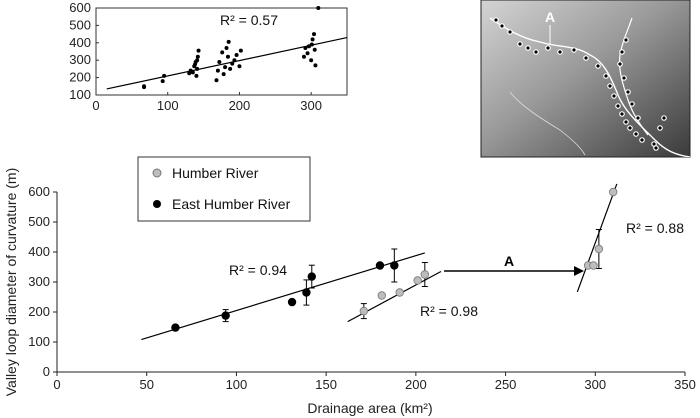  I want to click on map-background, so click(585, 79).